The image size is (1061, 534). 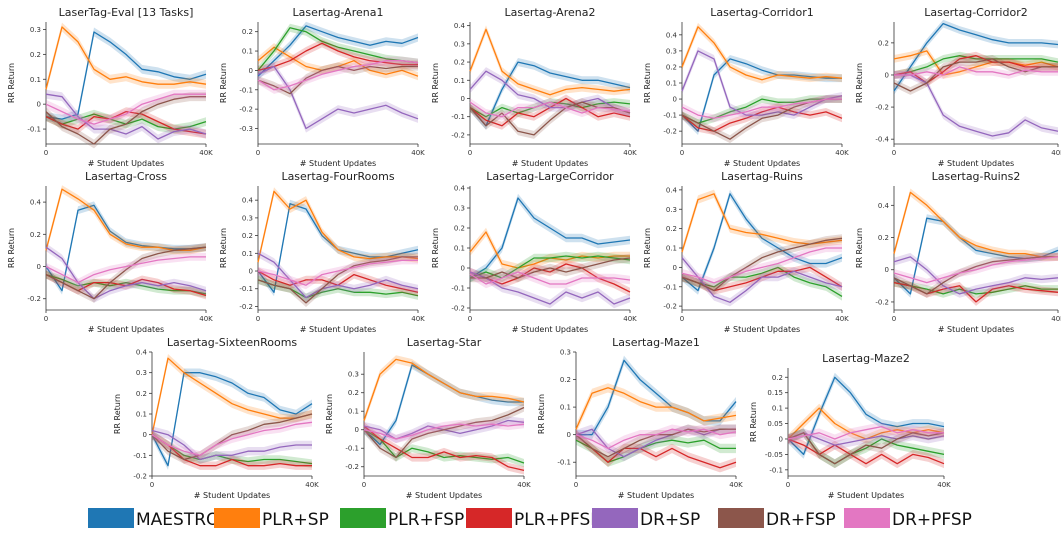 I want to click on legend-swatch, so click(x=111, y=518).